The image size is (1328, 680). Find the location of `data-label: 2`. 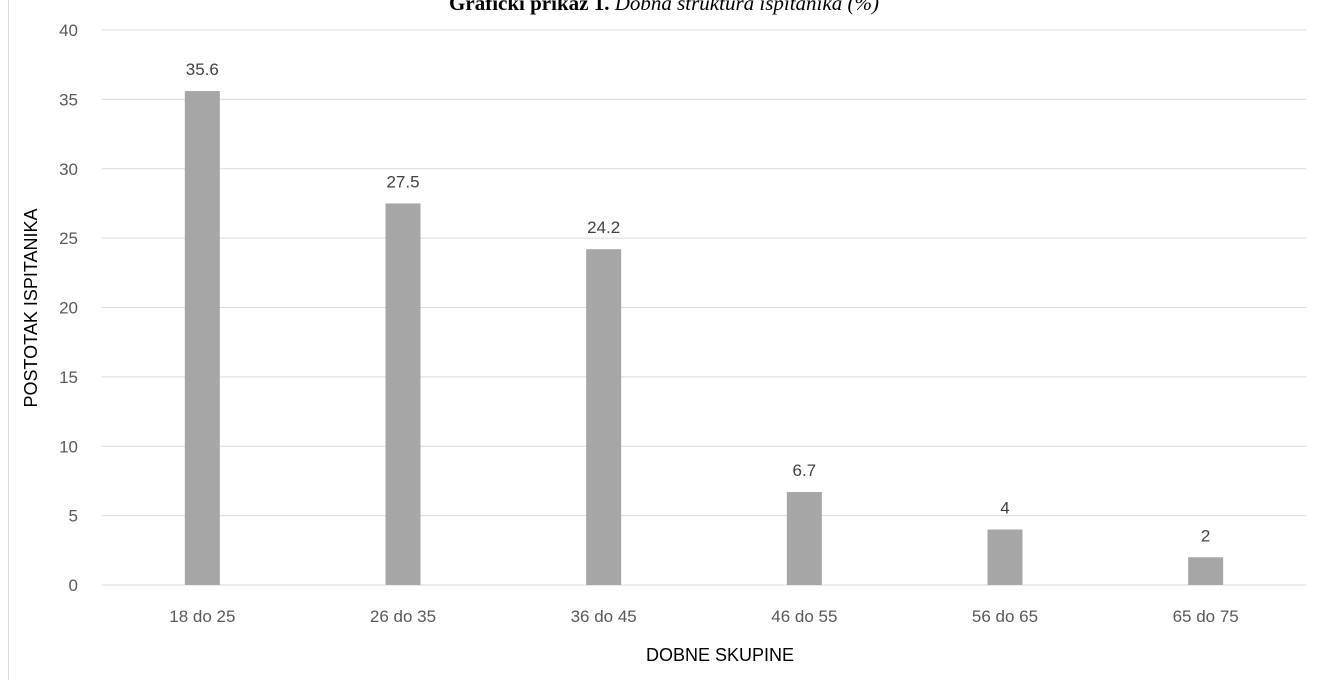

data-label: 2 is located at coordinates (1205, 535).